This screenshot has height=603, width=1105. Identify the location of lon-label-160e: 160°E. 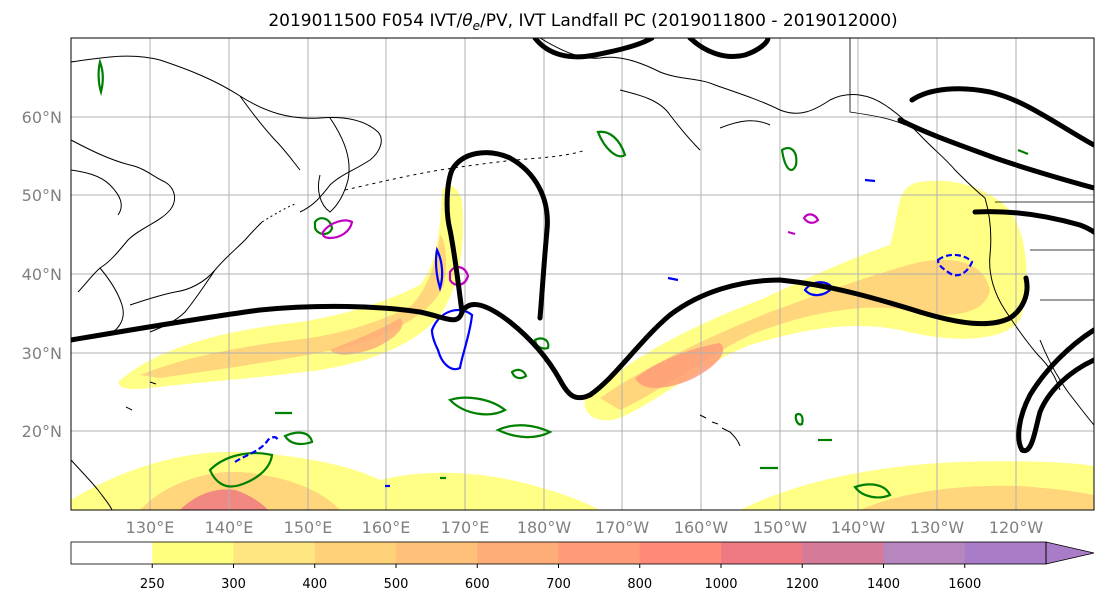
(386, 527).